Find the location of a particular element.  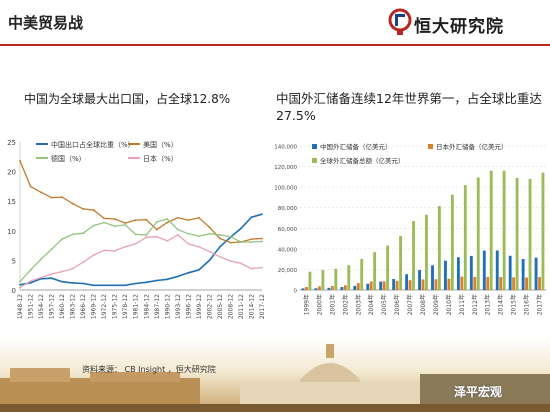

x-tick-label: 1993-12 is located at coordinates (178, 306).